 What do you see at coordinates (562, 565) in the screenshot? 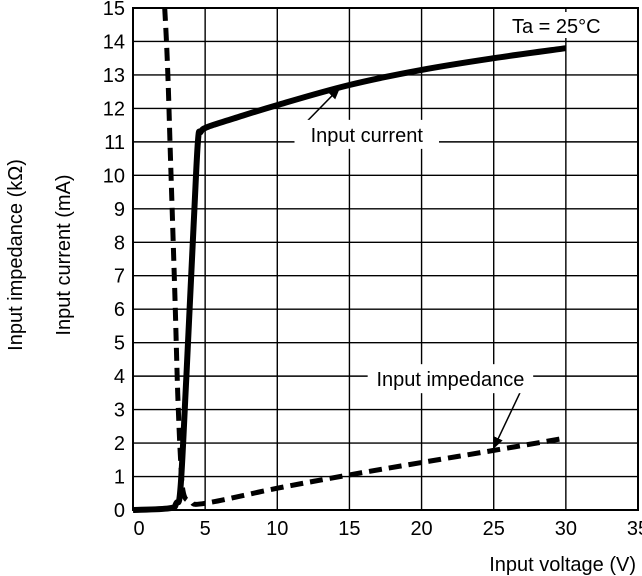
I see `x-axis-label: Input voltage (V)` at bounding box center [562, 565].